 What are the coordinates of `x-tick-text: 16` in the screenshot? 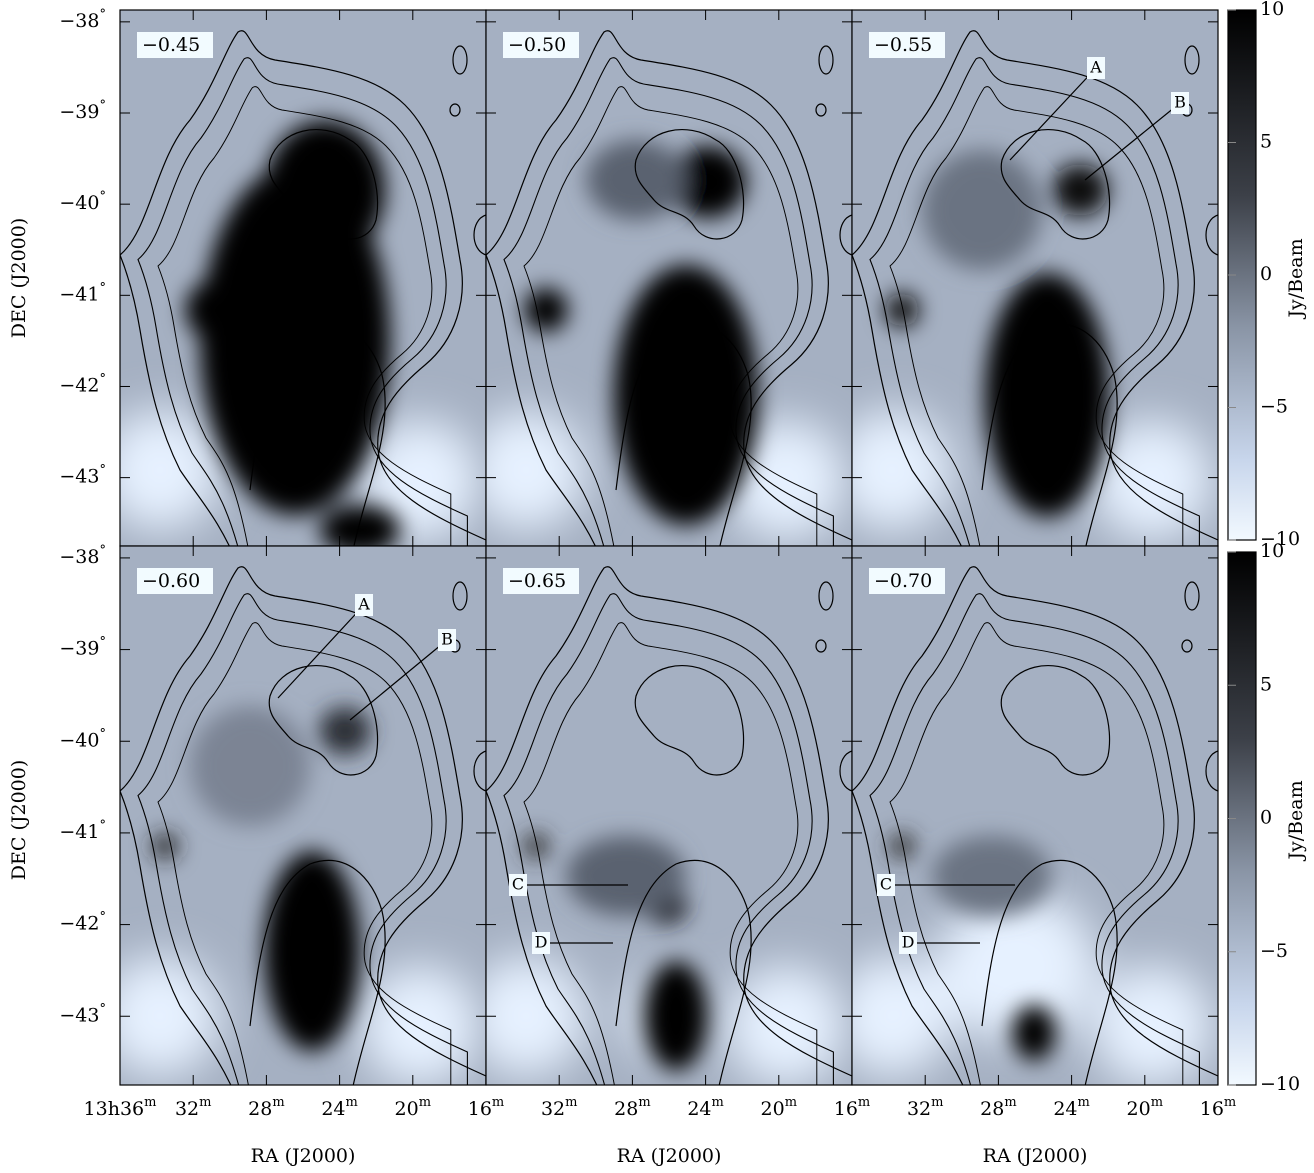 It's located at (846, 1109).